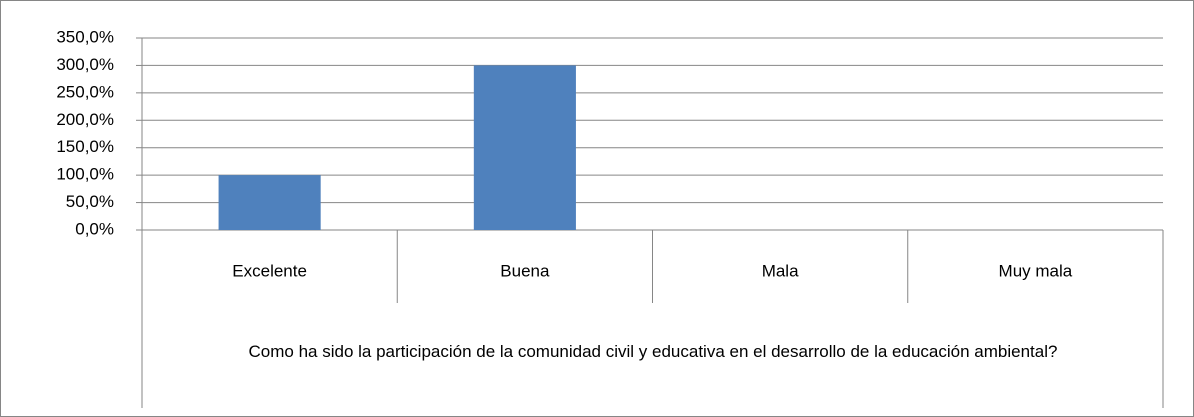 The image size is (1194, 417). Describe the element at coordinates (85, 146) in the screenshot. I see `y-tick-label: 150,0%` at that location.